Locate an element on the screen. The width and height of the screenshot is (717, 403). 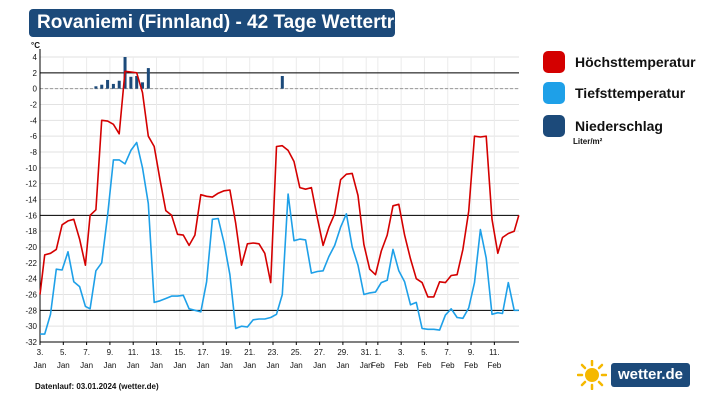
legend-swatch-precip is located at coordinates (554, 126).